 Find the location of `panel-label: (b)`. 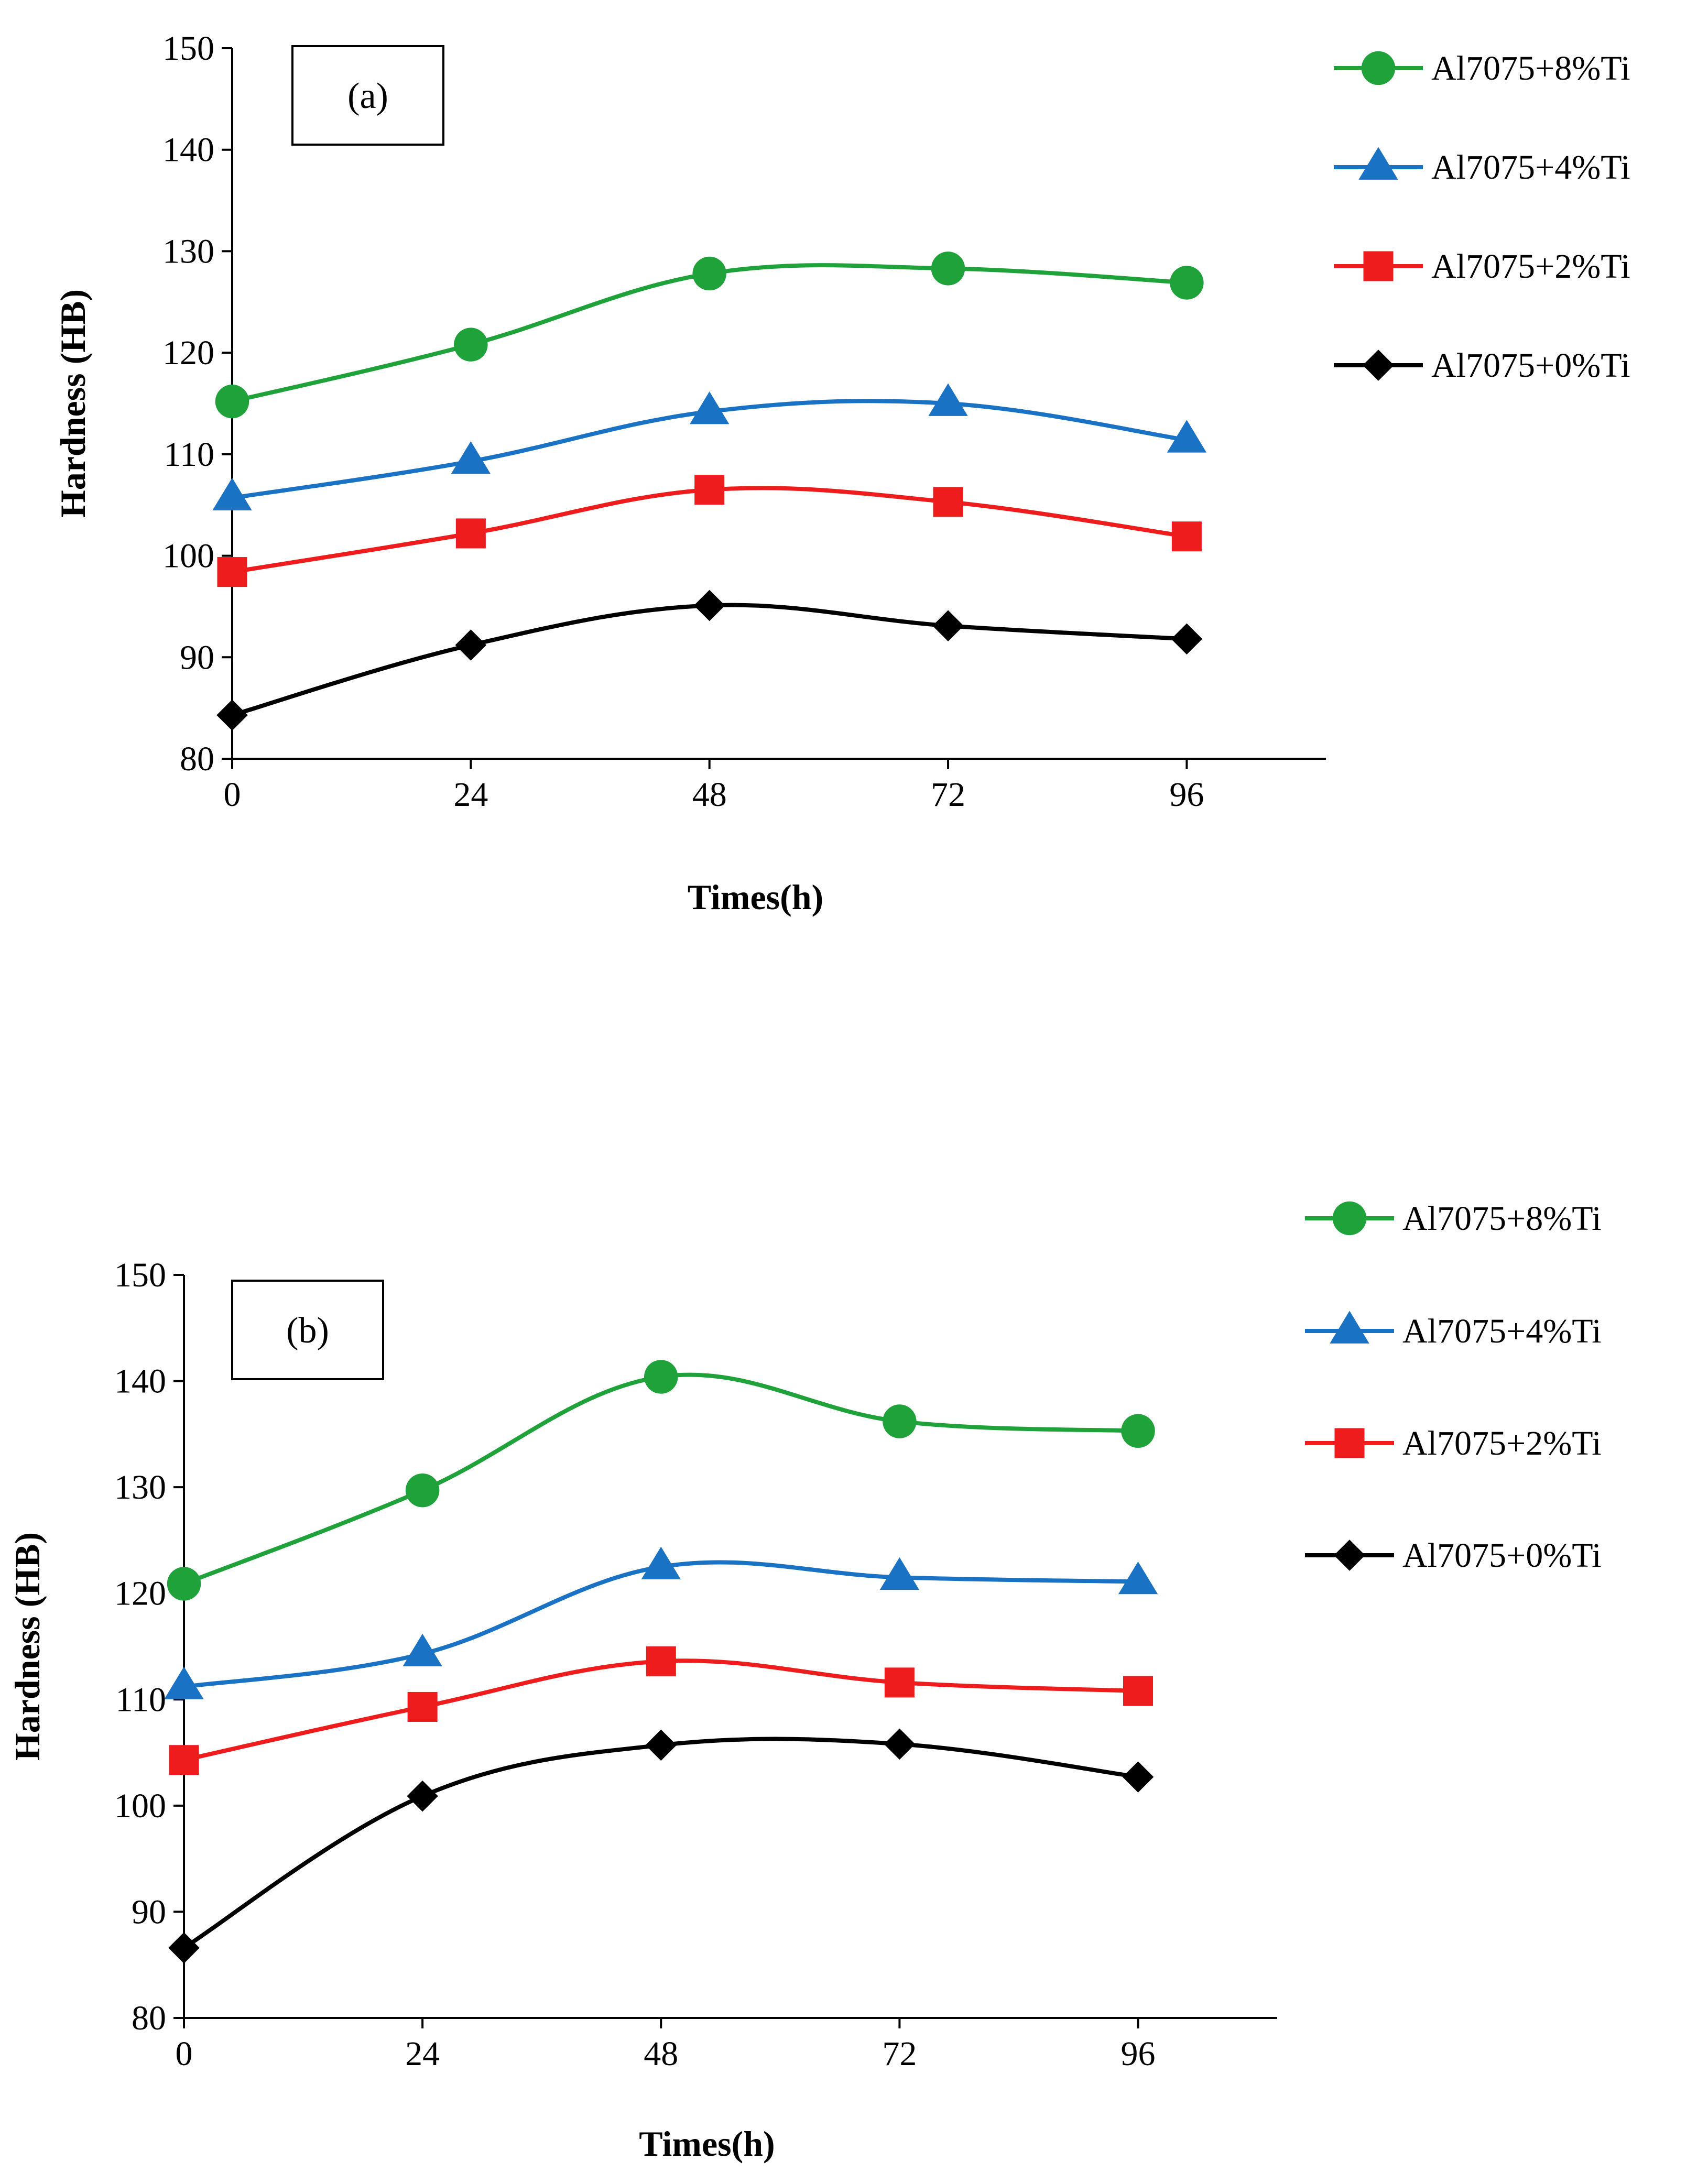

panel-label: (b) is located at coordinates (307, 1331).